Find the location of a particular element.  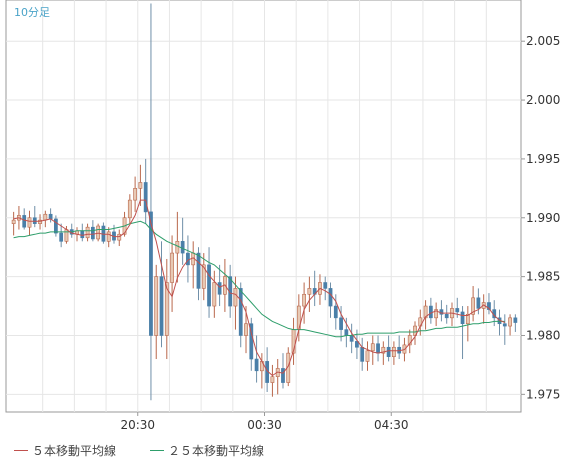

x-tick-label: 00:30 is located at coordinates (264, 425).